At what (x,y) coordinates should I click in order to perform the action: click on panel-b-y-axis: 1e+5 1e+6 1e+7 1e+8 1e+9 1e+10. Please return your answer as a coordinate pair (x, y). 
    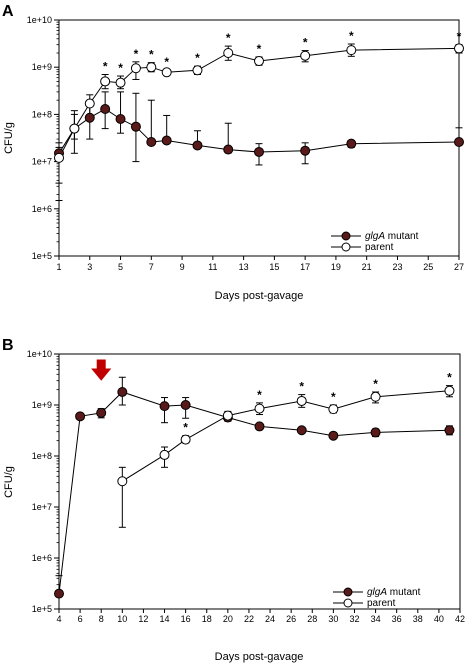
    Looking at the image, I should click on (43, 481).